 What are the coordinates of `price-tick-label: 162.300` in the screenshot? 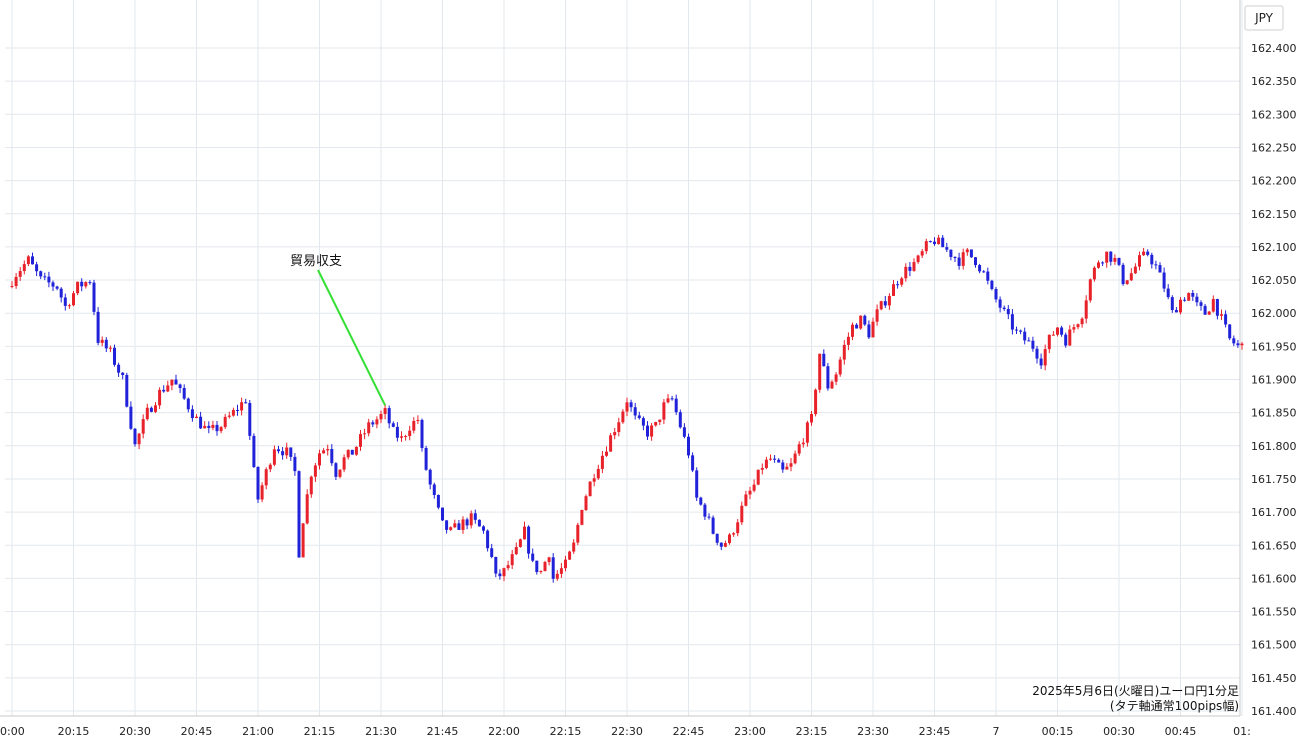 It's located at (1274, 114).